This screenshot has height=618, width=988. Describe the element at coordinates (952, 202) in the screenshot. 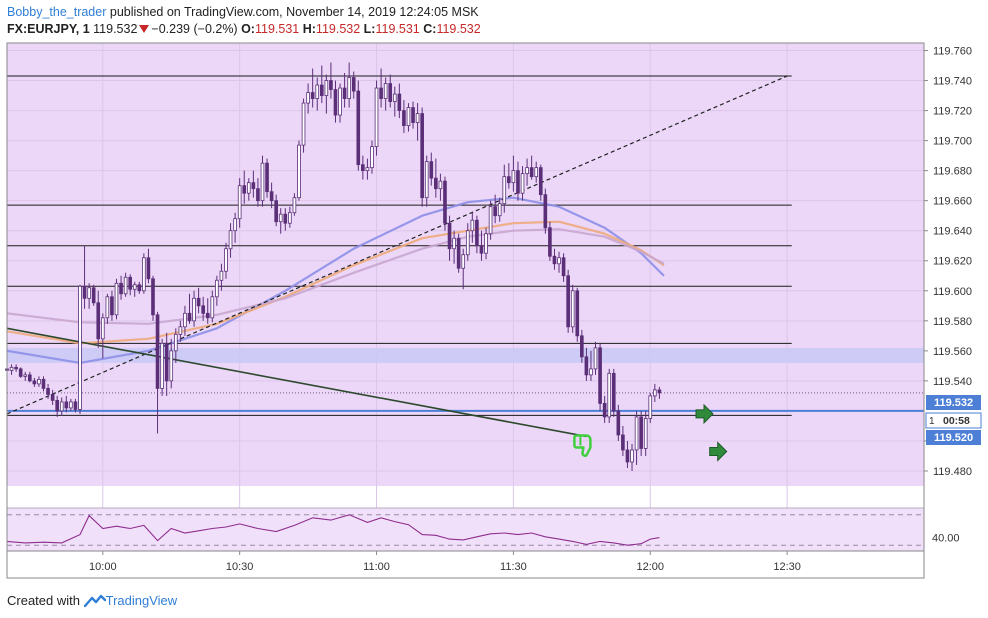

I see `price-tick-label: 119.660` at that location.